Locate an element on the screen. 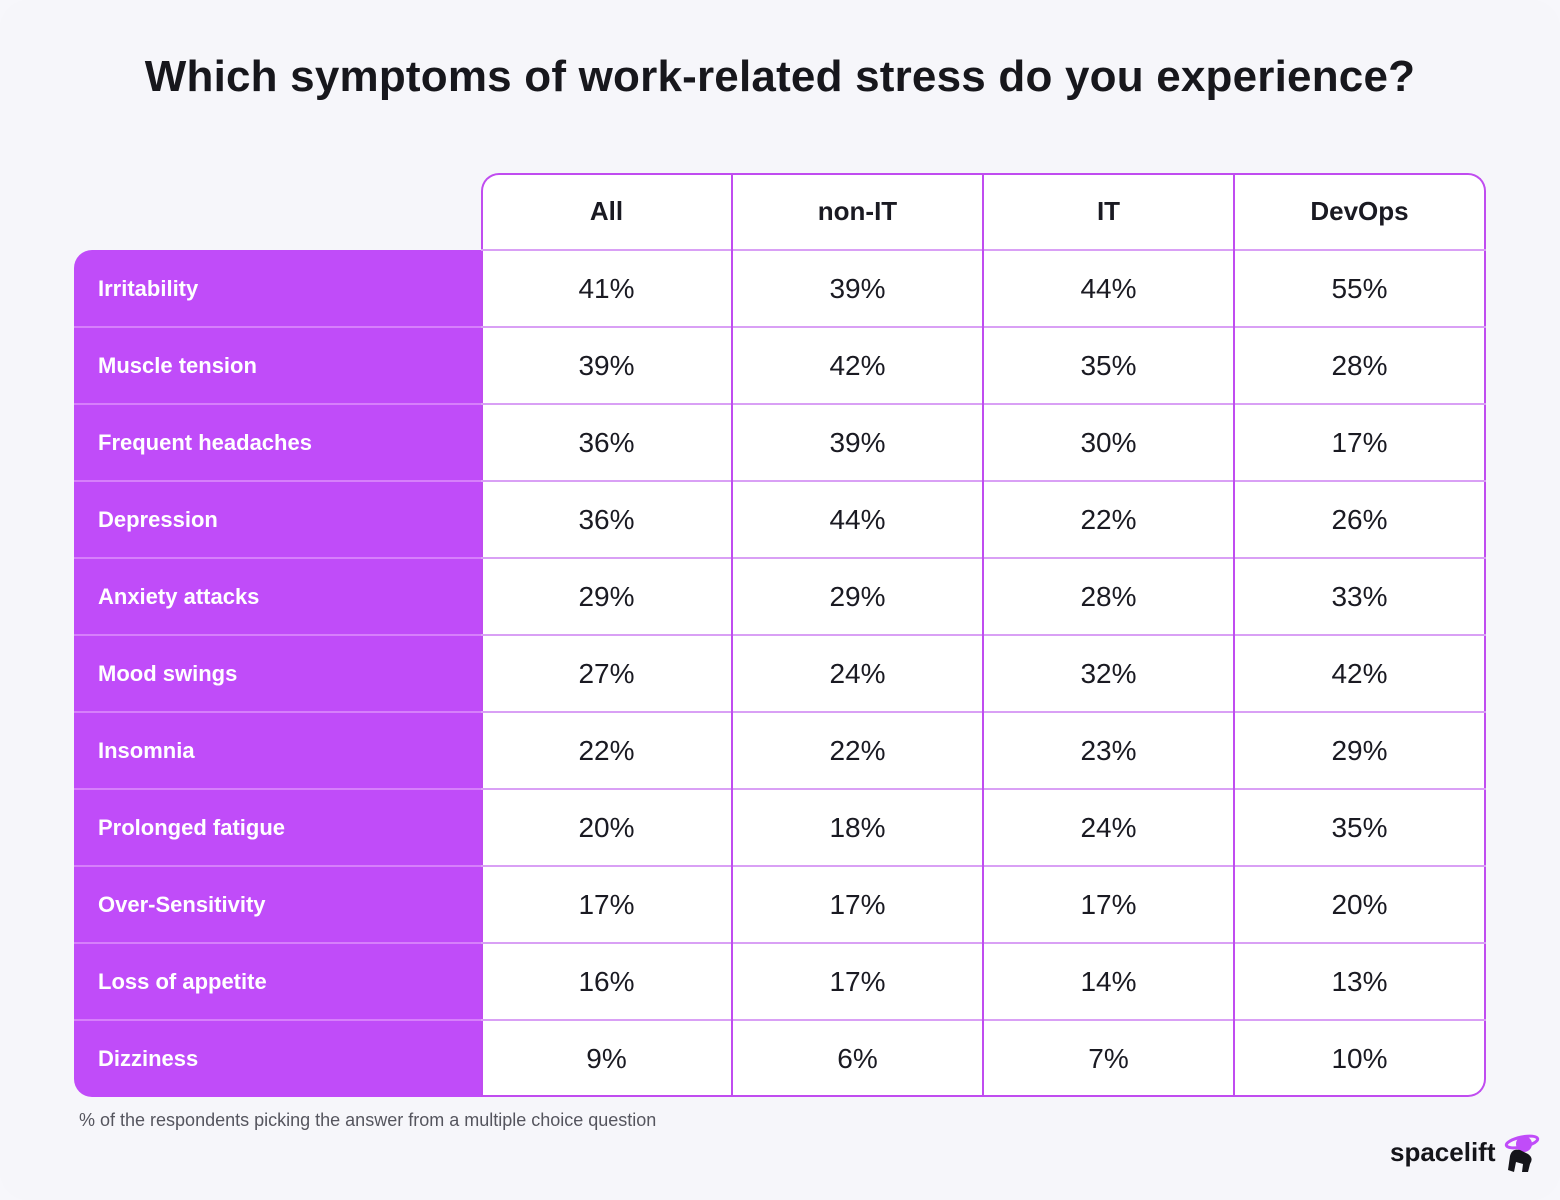 This screenshot has height=1200, width=1560. table-cell: 55% is located at coordinates (1359, 288).